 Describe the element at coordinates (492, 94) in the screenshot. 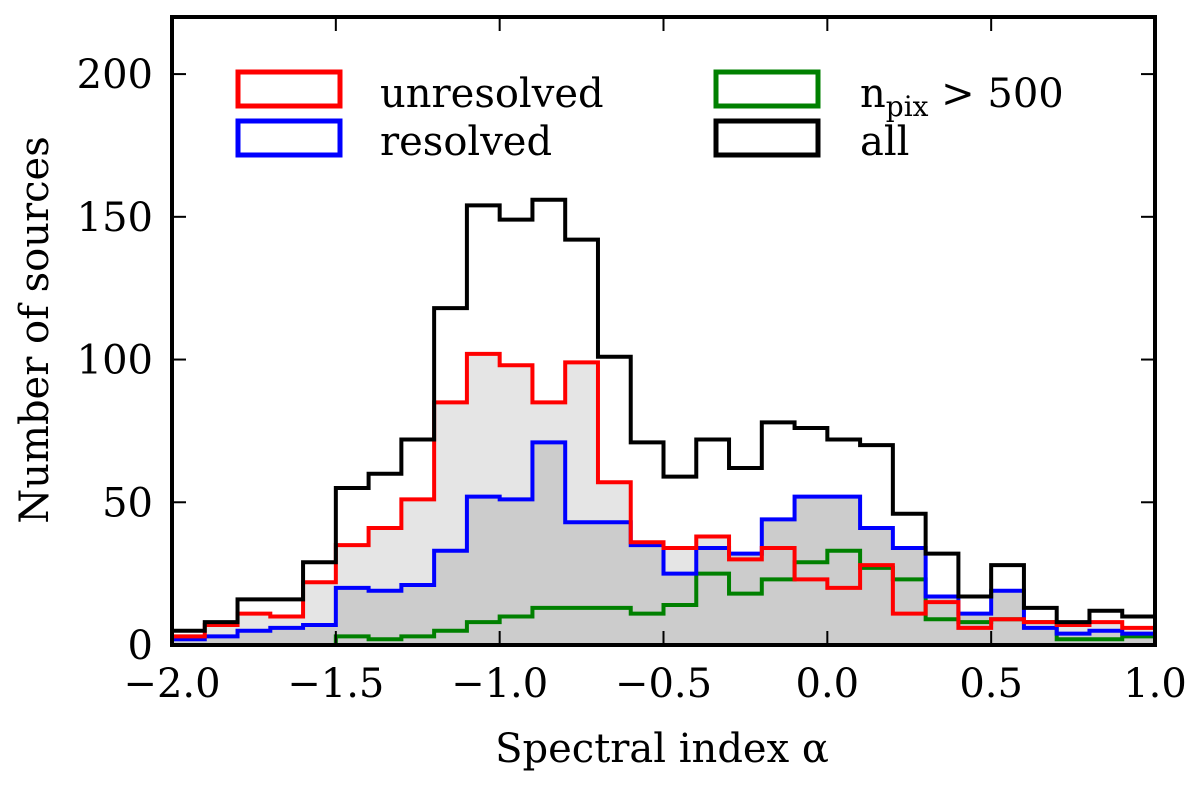

I see `legend-label-unresolved: unresolved` at that location.